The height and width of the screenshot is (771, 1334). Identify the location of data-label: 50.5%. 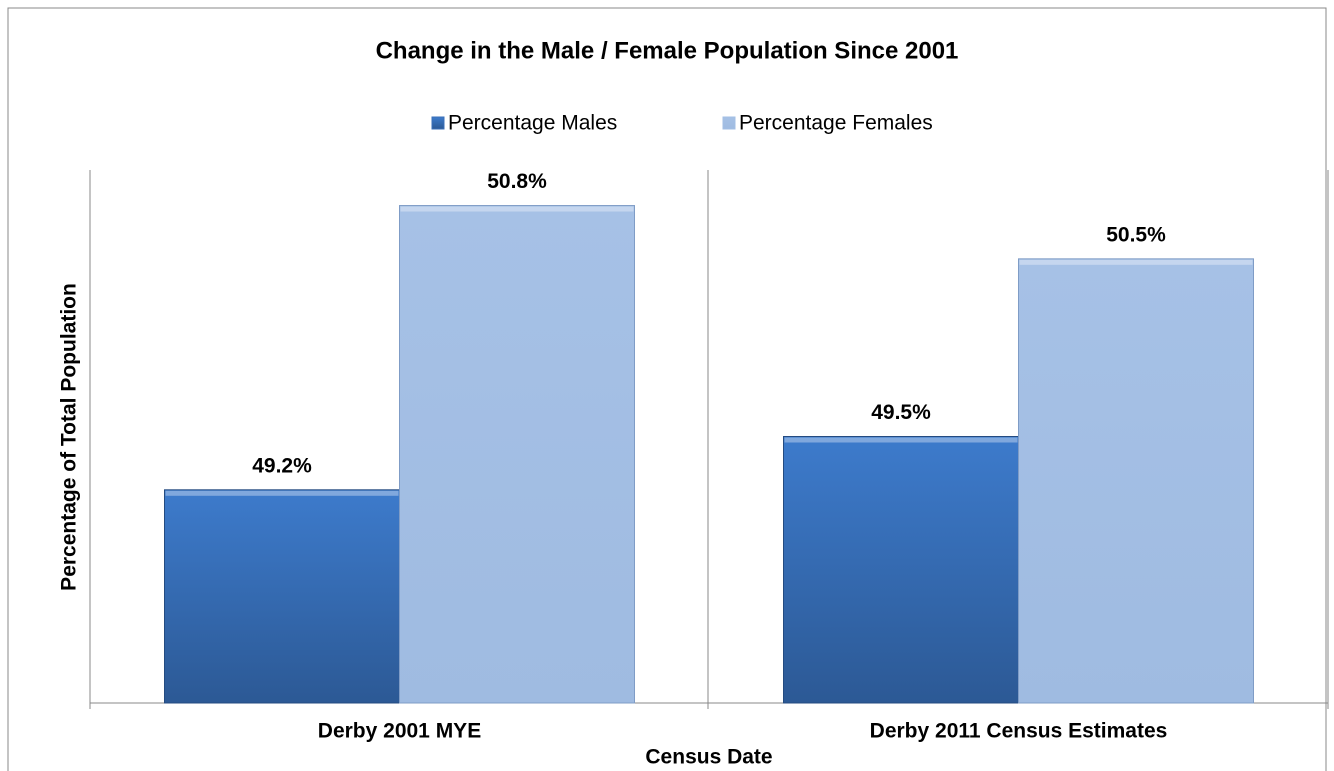
(1136, 234).